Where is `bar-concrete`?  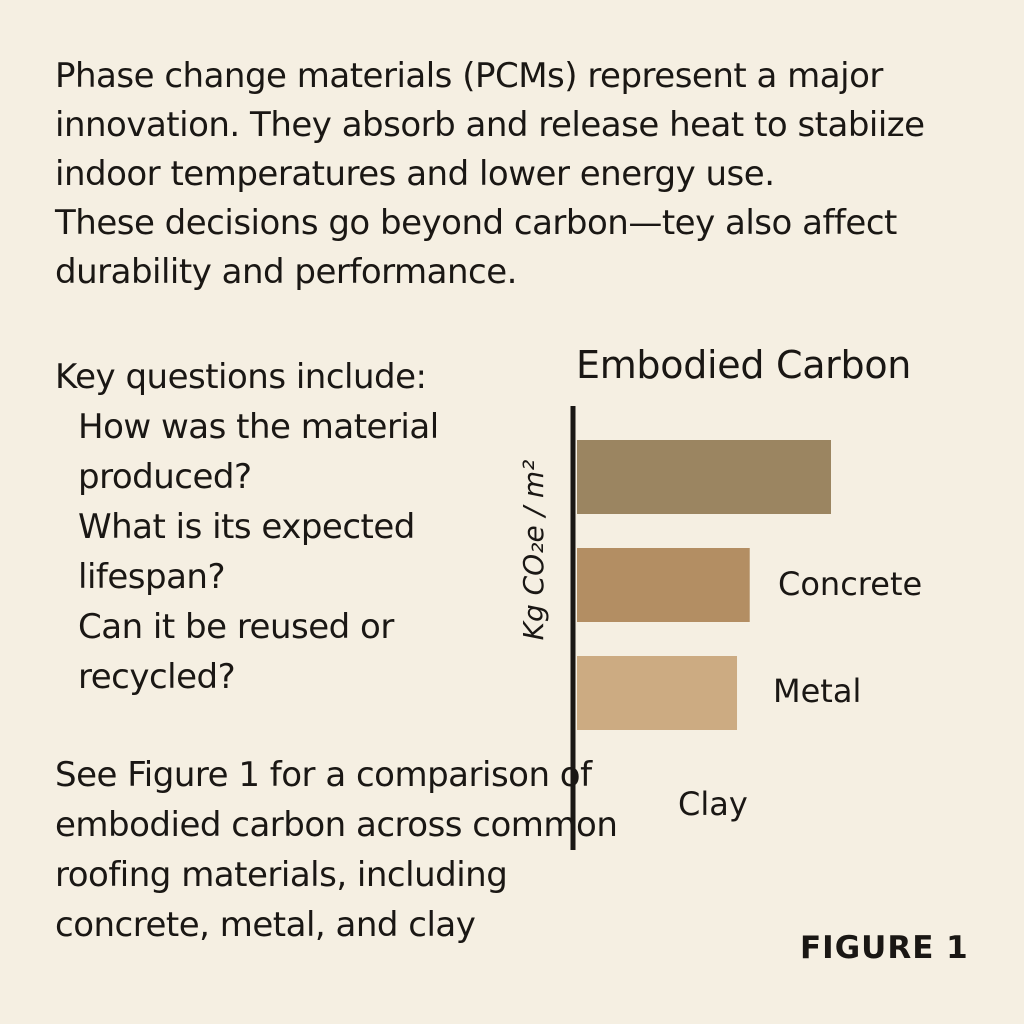
bar-concrete is located at coordinates (663, 585).